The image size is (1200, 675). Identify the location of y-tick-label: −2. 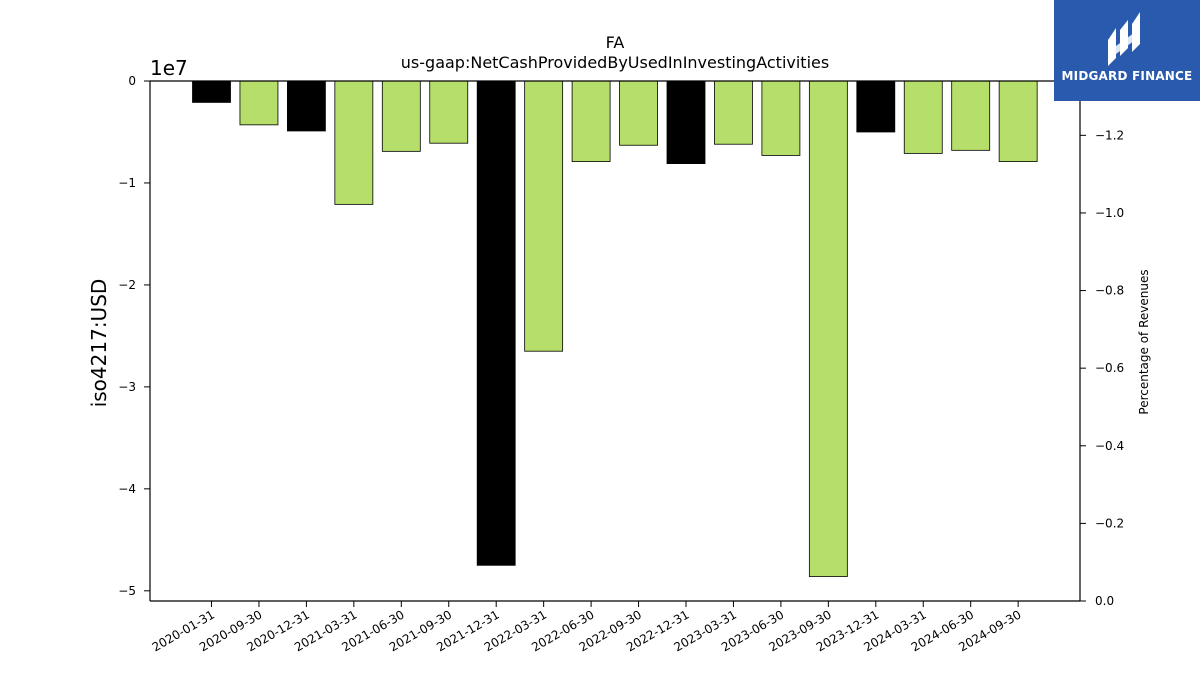
(127, 285).